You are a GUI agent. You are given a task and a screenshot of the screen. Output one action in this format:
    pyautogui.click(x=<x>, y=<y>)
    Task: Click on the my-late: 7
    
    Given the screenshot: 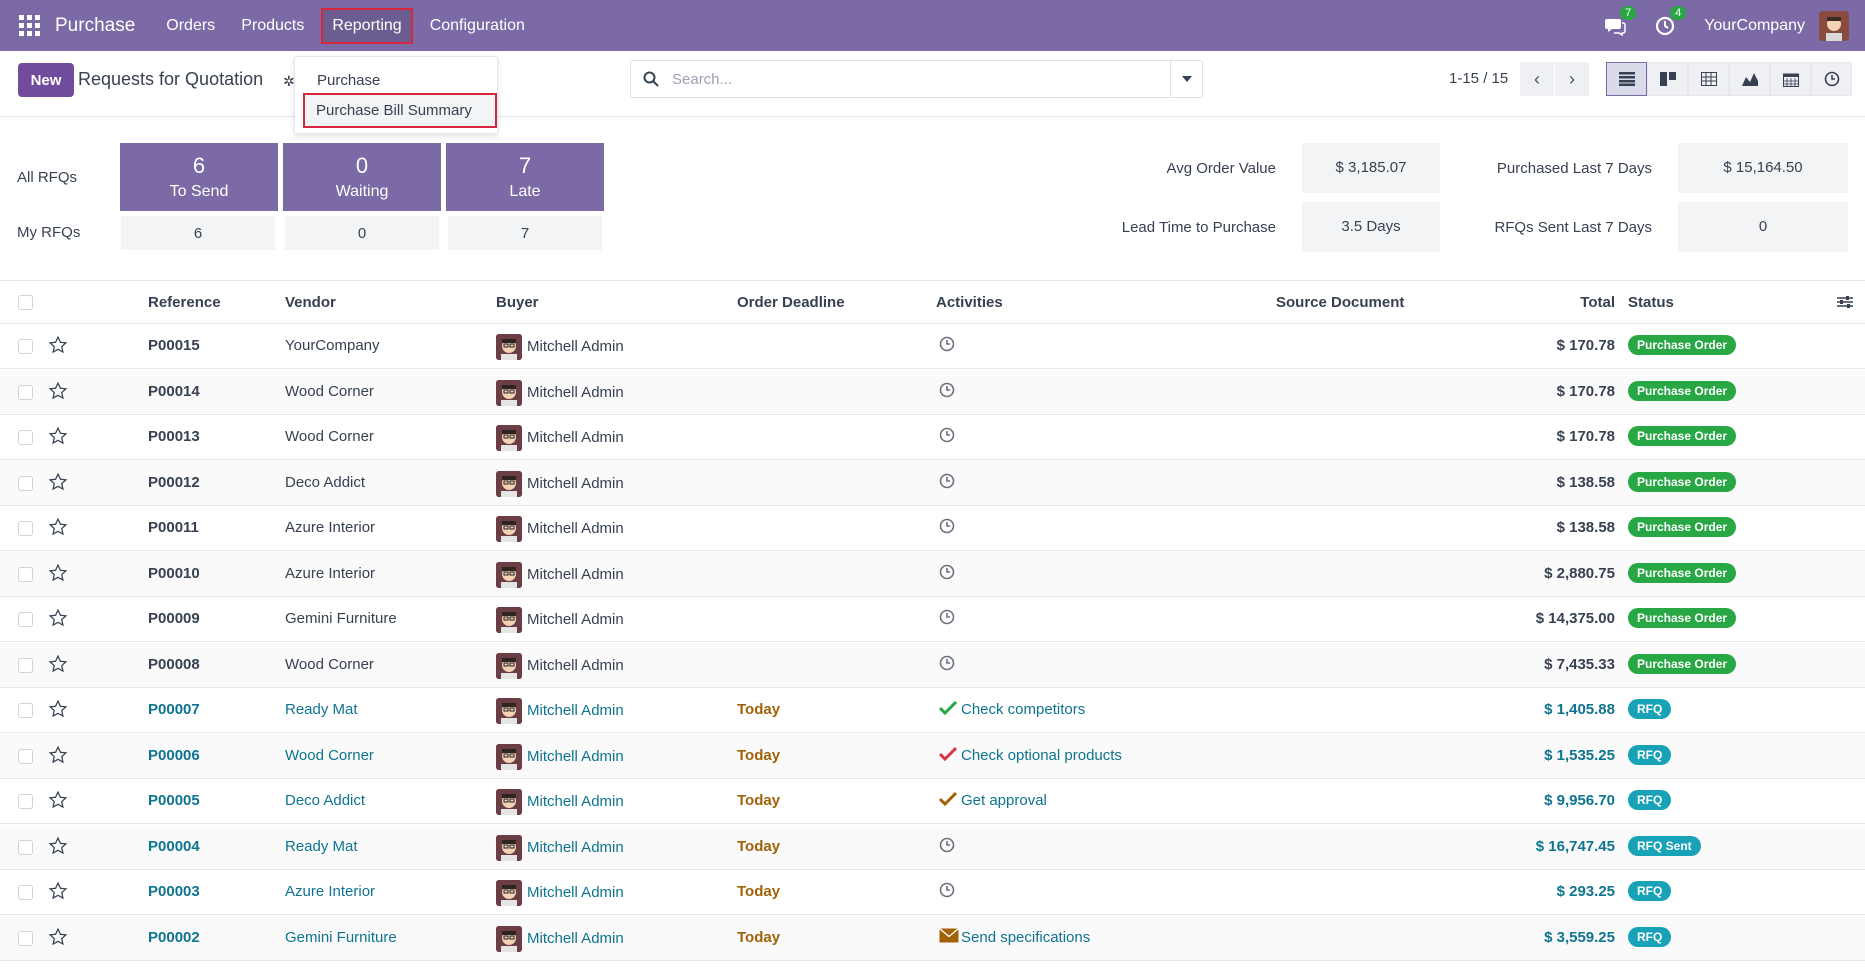 What is the action you would take?
    pyautogui.click(x=525, y=233)
    